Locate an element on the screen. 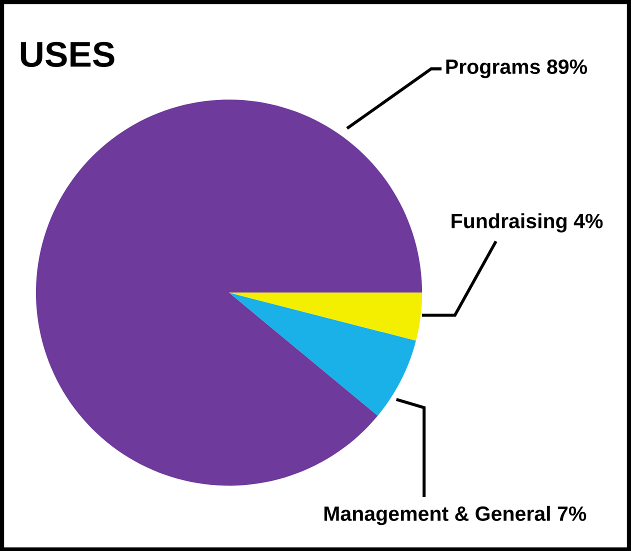 The image size is (631, 551). data-label: 7% is located at coordinates (572, 513).